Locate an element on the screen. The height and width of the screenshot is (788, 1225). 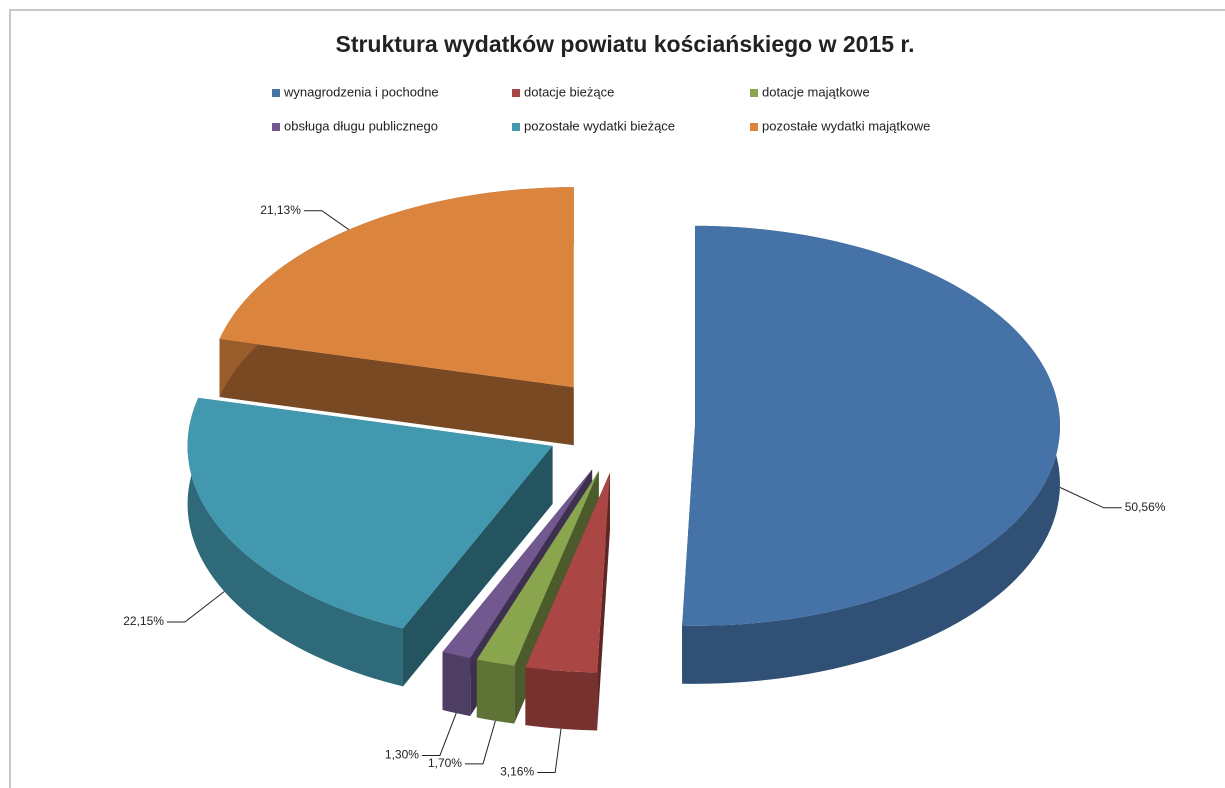
data-label: 50,56% is located at coordinates (1145, 507).